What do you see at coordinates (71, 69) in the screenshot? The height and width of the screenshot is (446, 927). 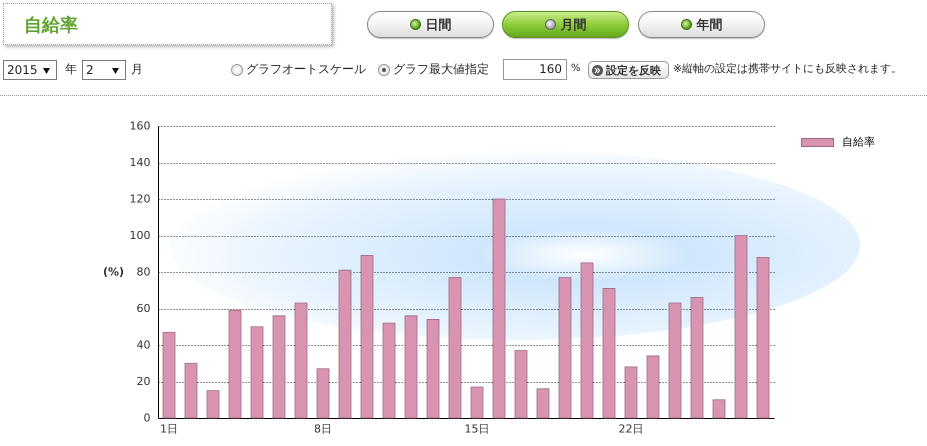 I see `text: 年` at bounding box center [71, 69].